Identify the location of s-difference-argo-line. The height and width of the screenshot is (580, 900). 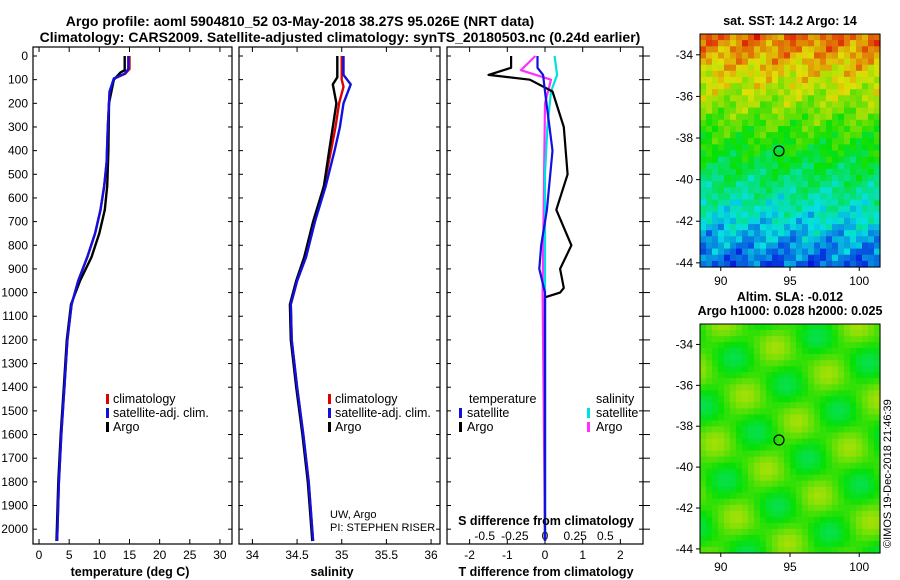
(536, 298).